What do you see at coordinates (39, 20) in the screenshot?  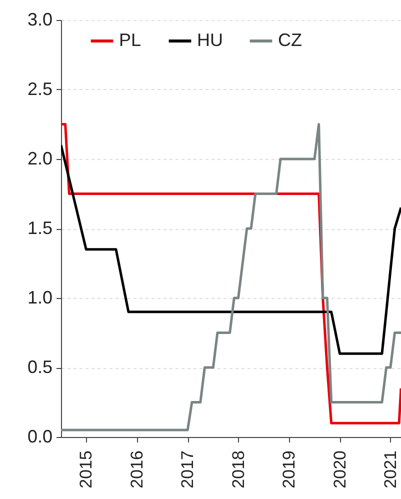 I see `y-tick-label: 3.0` at bounding box center [39, 20].